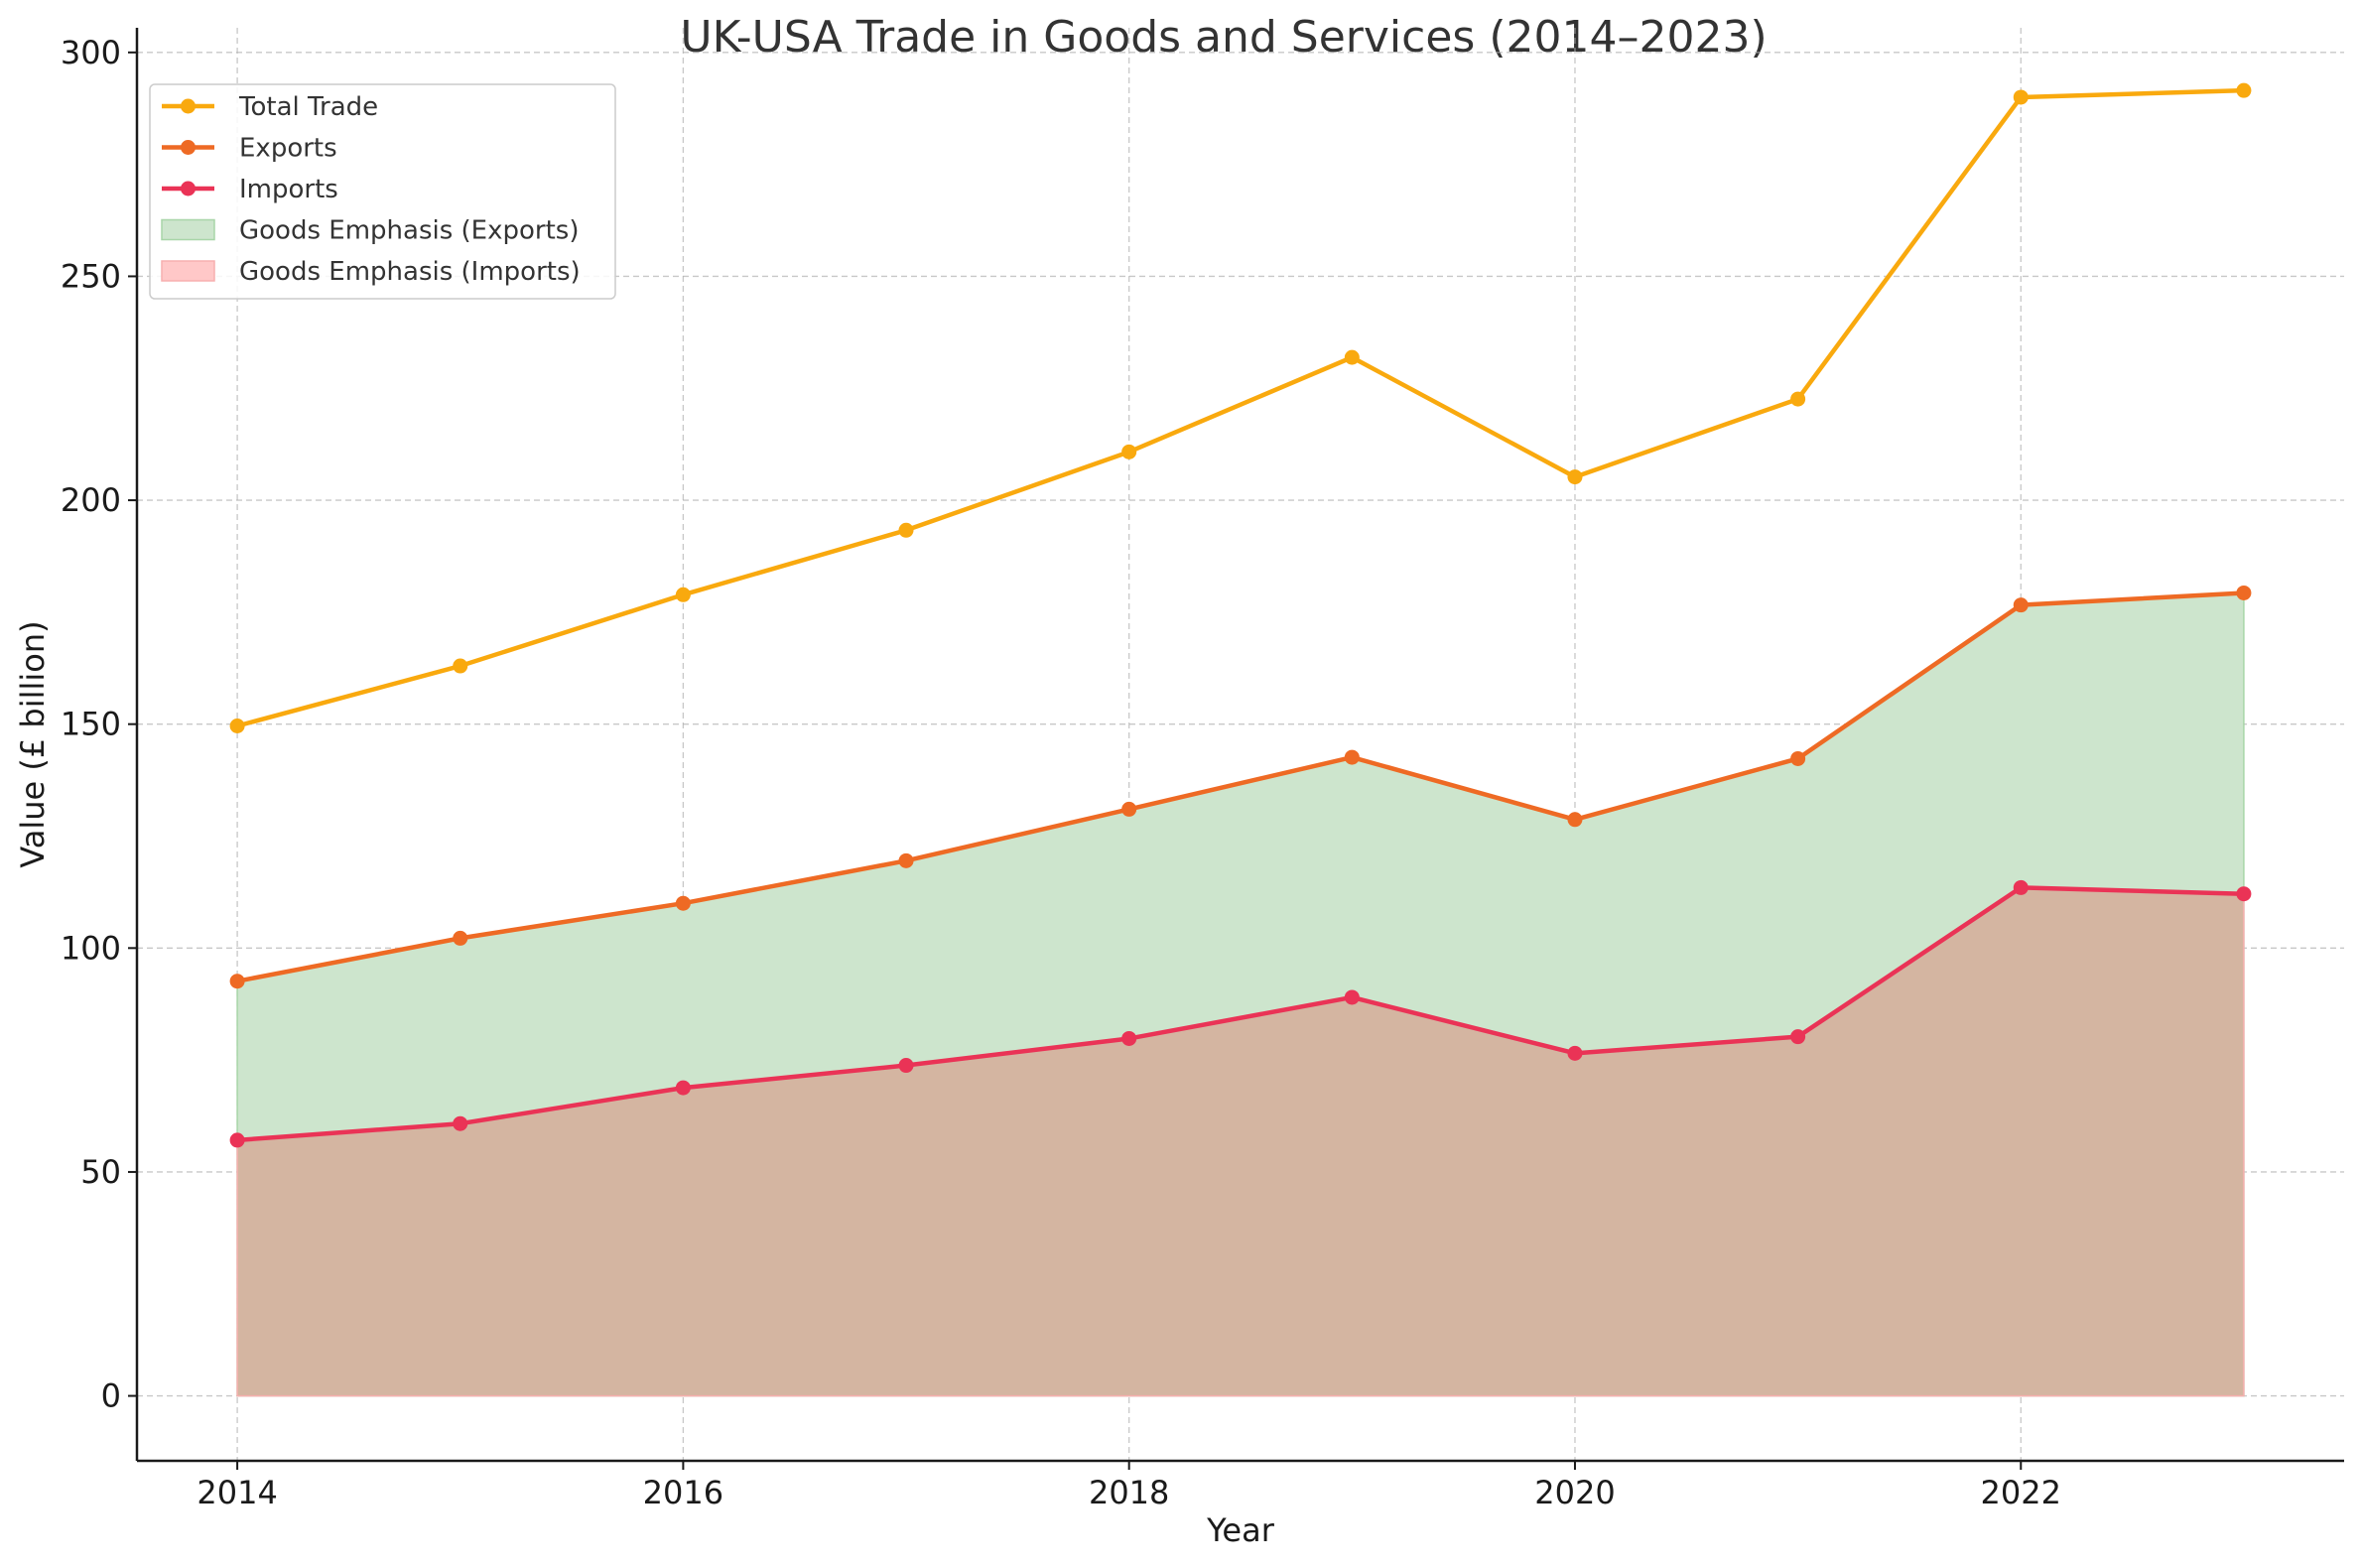  I want to click on legend-swatch-area-exports, so click(188, 229).